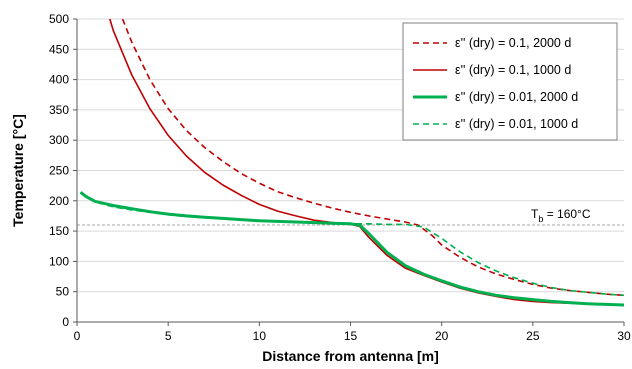 The width and height of the screenshot is (632, 369). Describe the element at coordinates (59, 231) in the screenshot. I see `y-tick-label-3: 150` at that location.